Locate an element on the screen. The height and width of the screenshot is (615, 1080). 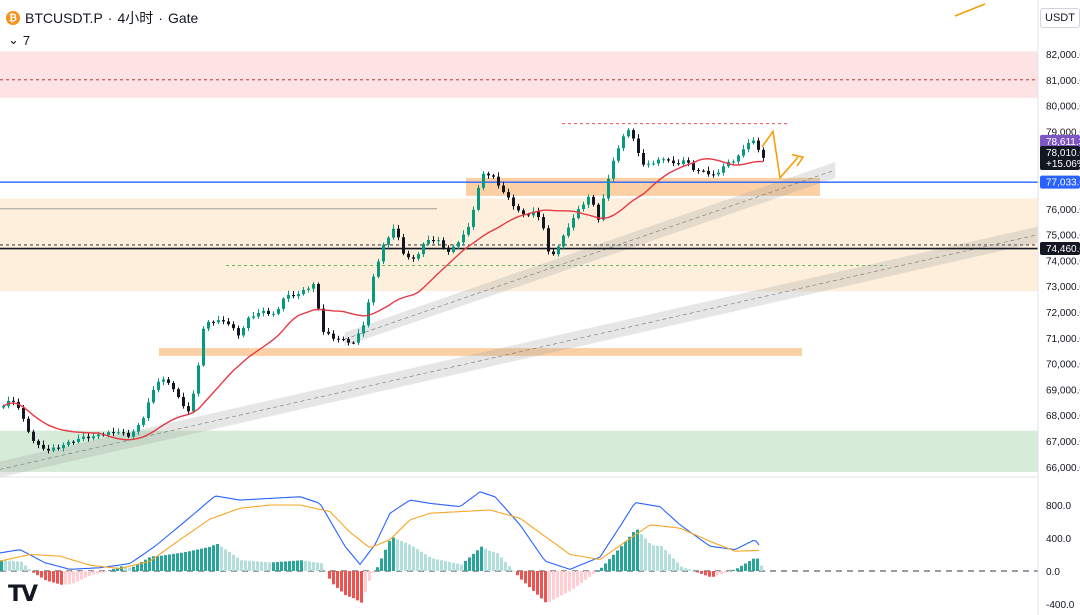
macd-tick-label: -400.0 is located at coordinates (1060, 605).